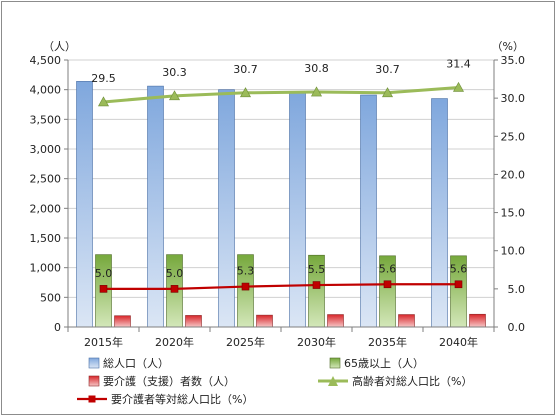 This screenshot has height=416, width=556. I want to click on x-axis-tick-label: 2030年, so click(316, 342).